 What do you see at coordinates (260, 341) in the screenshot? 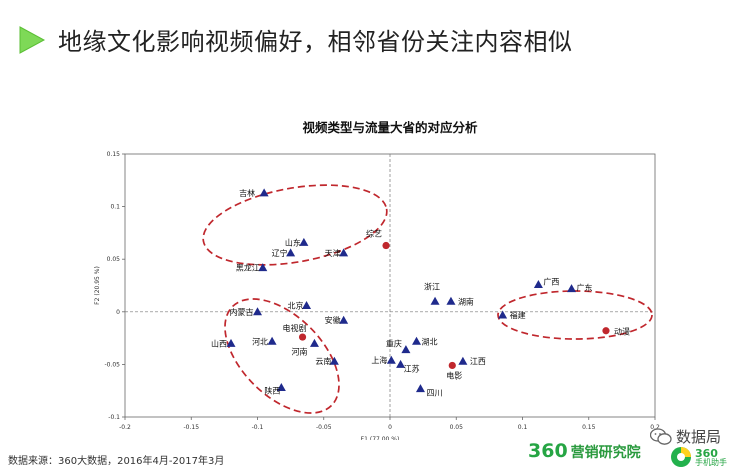
I see `point-label: 河北` at bounding box center [260, 341].